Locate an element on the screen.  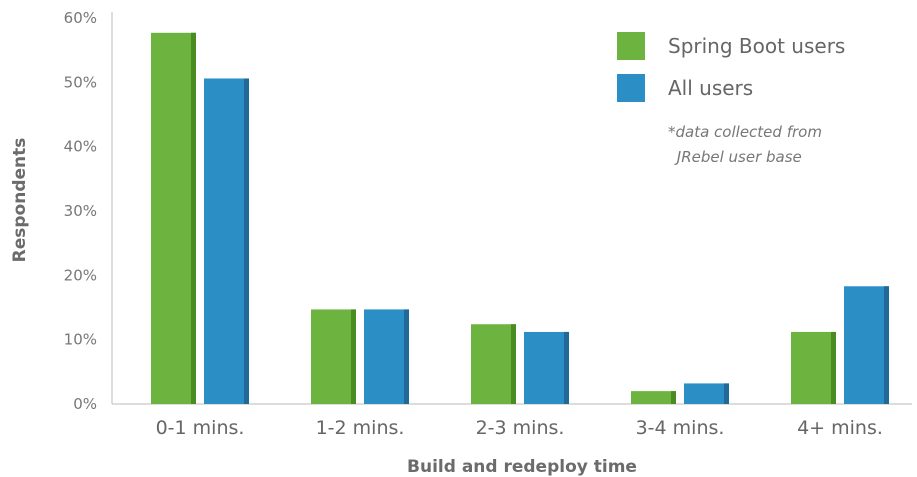
x-category-label: 1-2 mins. is located at coordinates (360, 428).